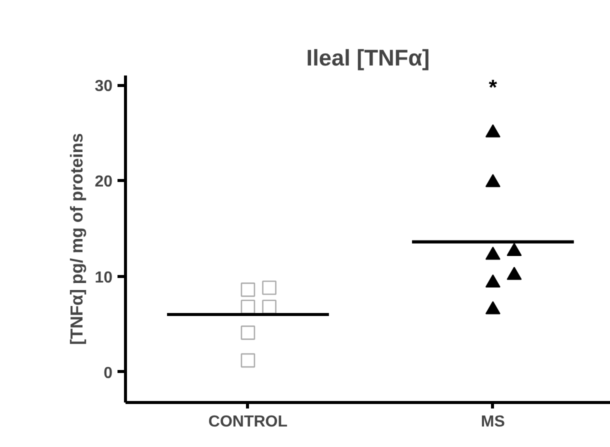 The image size is (610, 447). Describe the element at coordinates (103, 277) in the screenshot. I see `y-tick-label: 10` at that location.